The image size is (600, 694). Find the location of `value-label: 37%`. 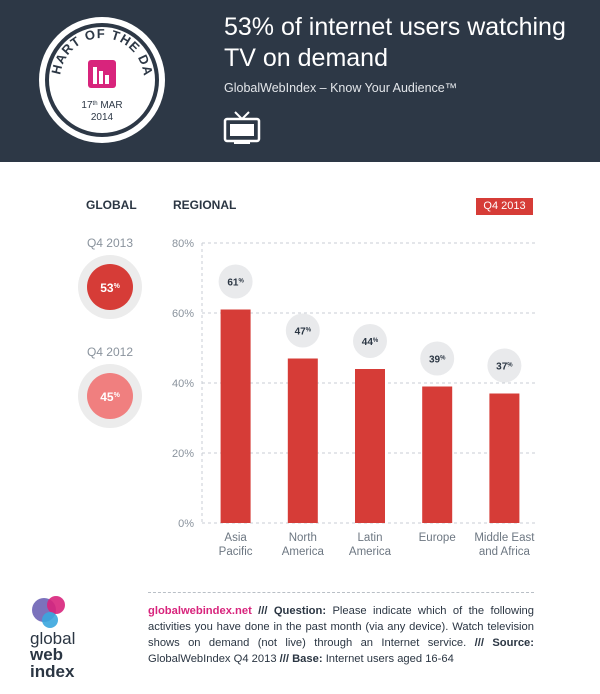

value-label: 37% is located at coordinates (504, 367).